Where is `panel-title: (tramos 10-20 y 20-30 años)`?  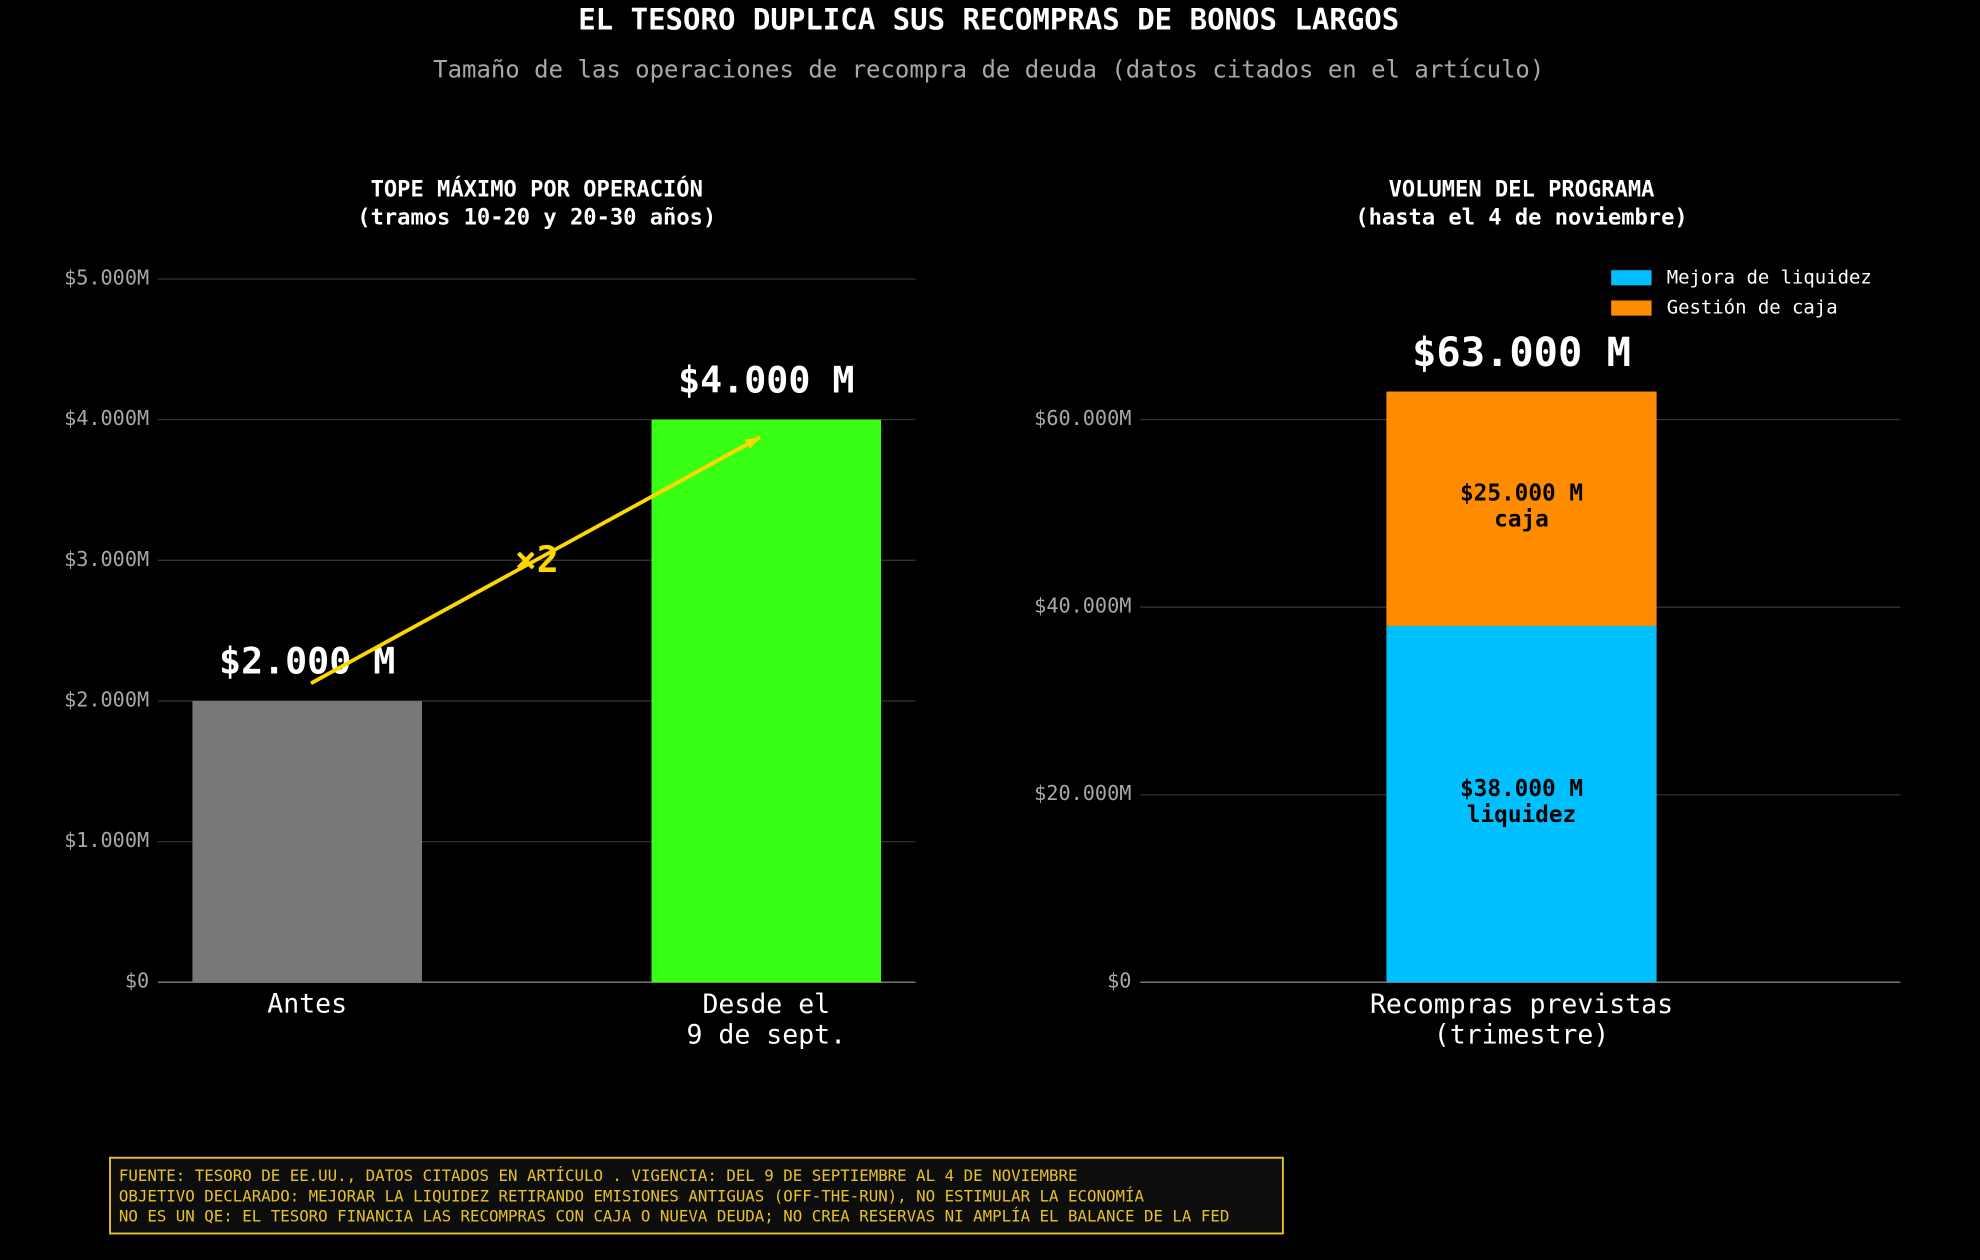
panel-title: (tramos 10-20 y 20-30 años) is located at coordinates (536, 217).